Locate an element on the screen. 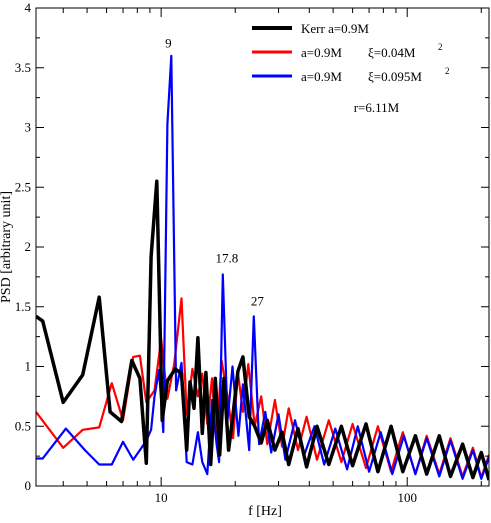  y-tick-label: 2 is located at coordinates (28, 246).